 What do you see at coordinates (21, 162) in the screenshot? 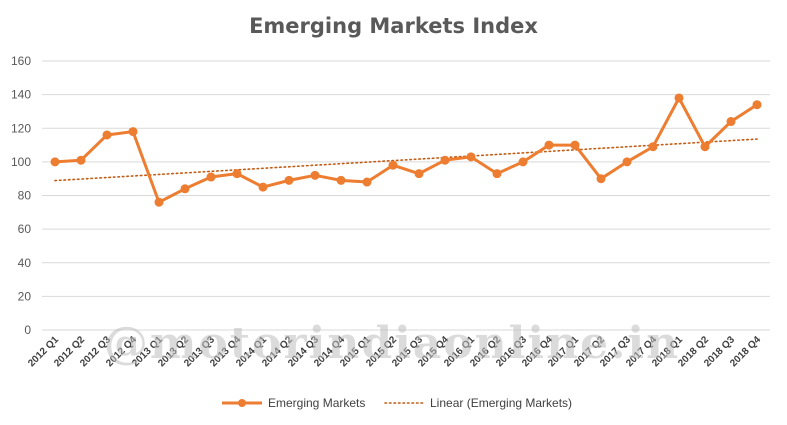
I see `y-tick-label: 100` at bounding box center [21, 162].